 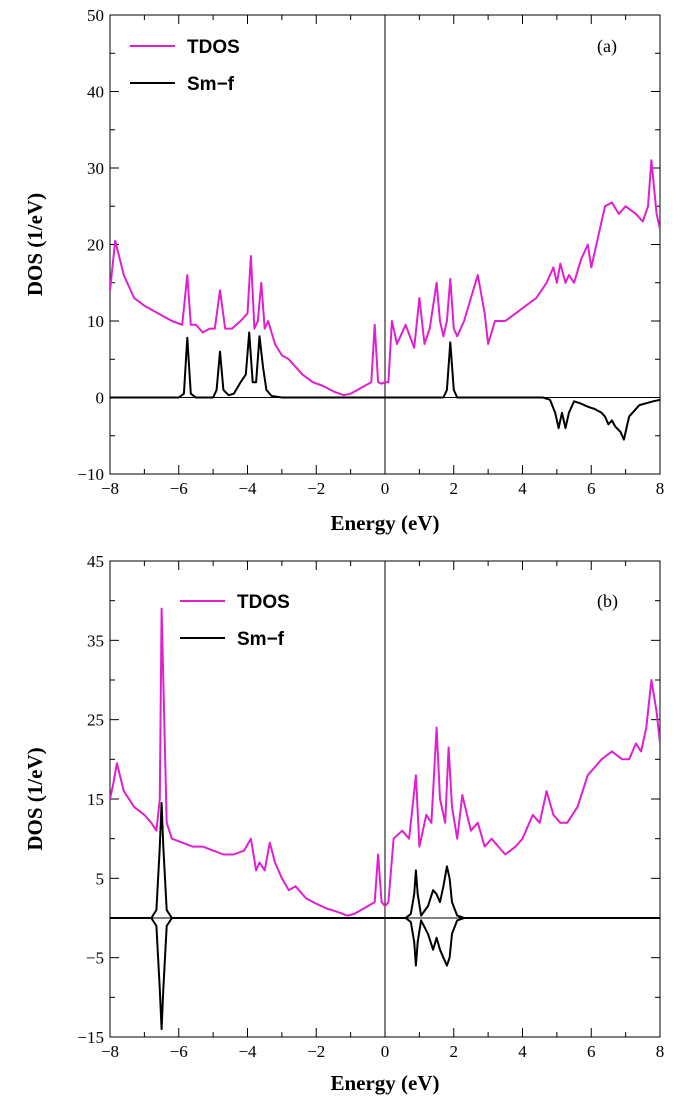 I want to click on y-tick-label: −10, so click(x=90, y=474).